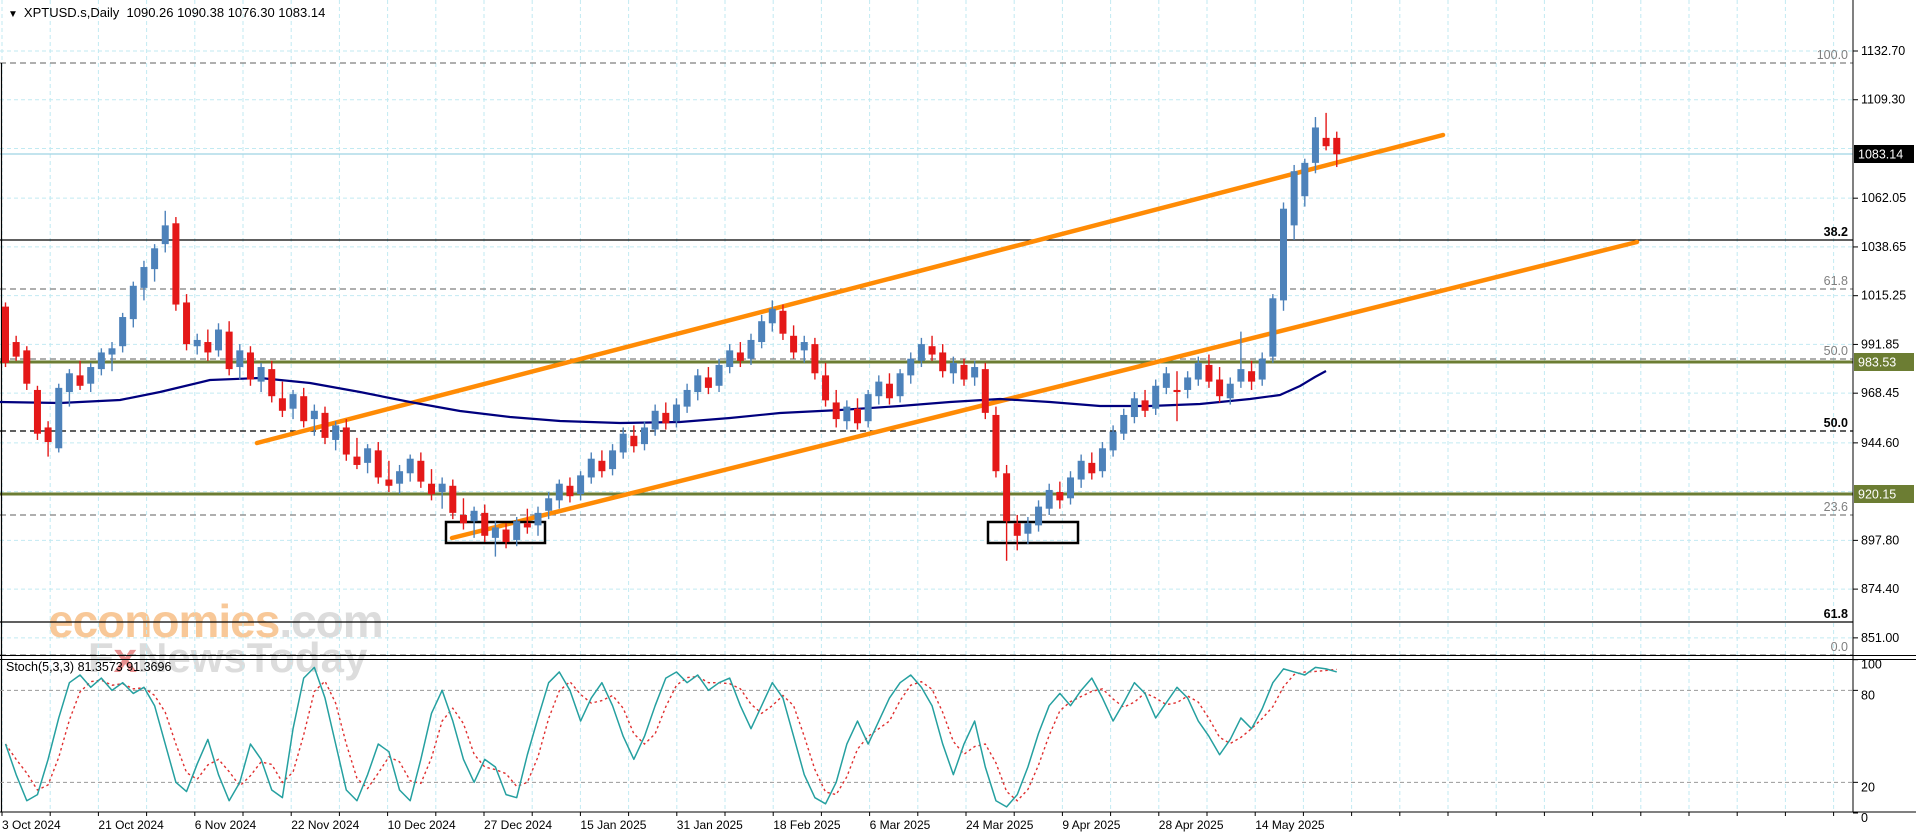 The image size is (1916, 840). What do you see at coordinates (226, 12) in the screenshot?
I see `symbol-ohlc-values: 1090.26 1090.38 1076.30 1083.14` at bounding box center [226, 12].